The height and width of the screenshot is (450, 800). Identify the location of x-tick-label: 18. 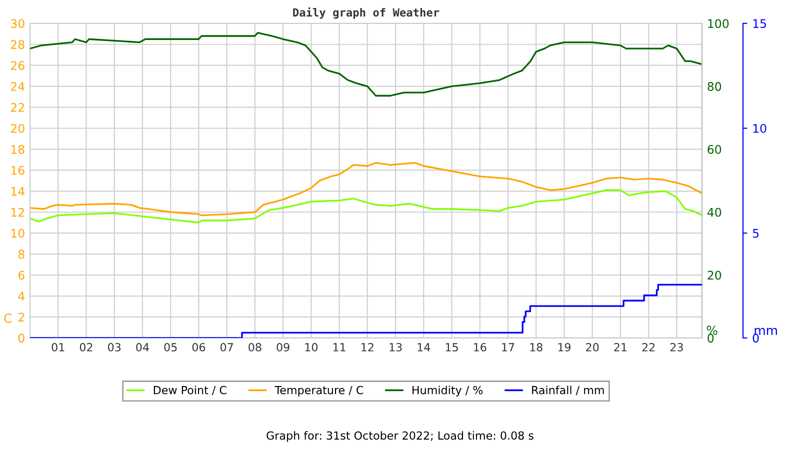
(536, 347).